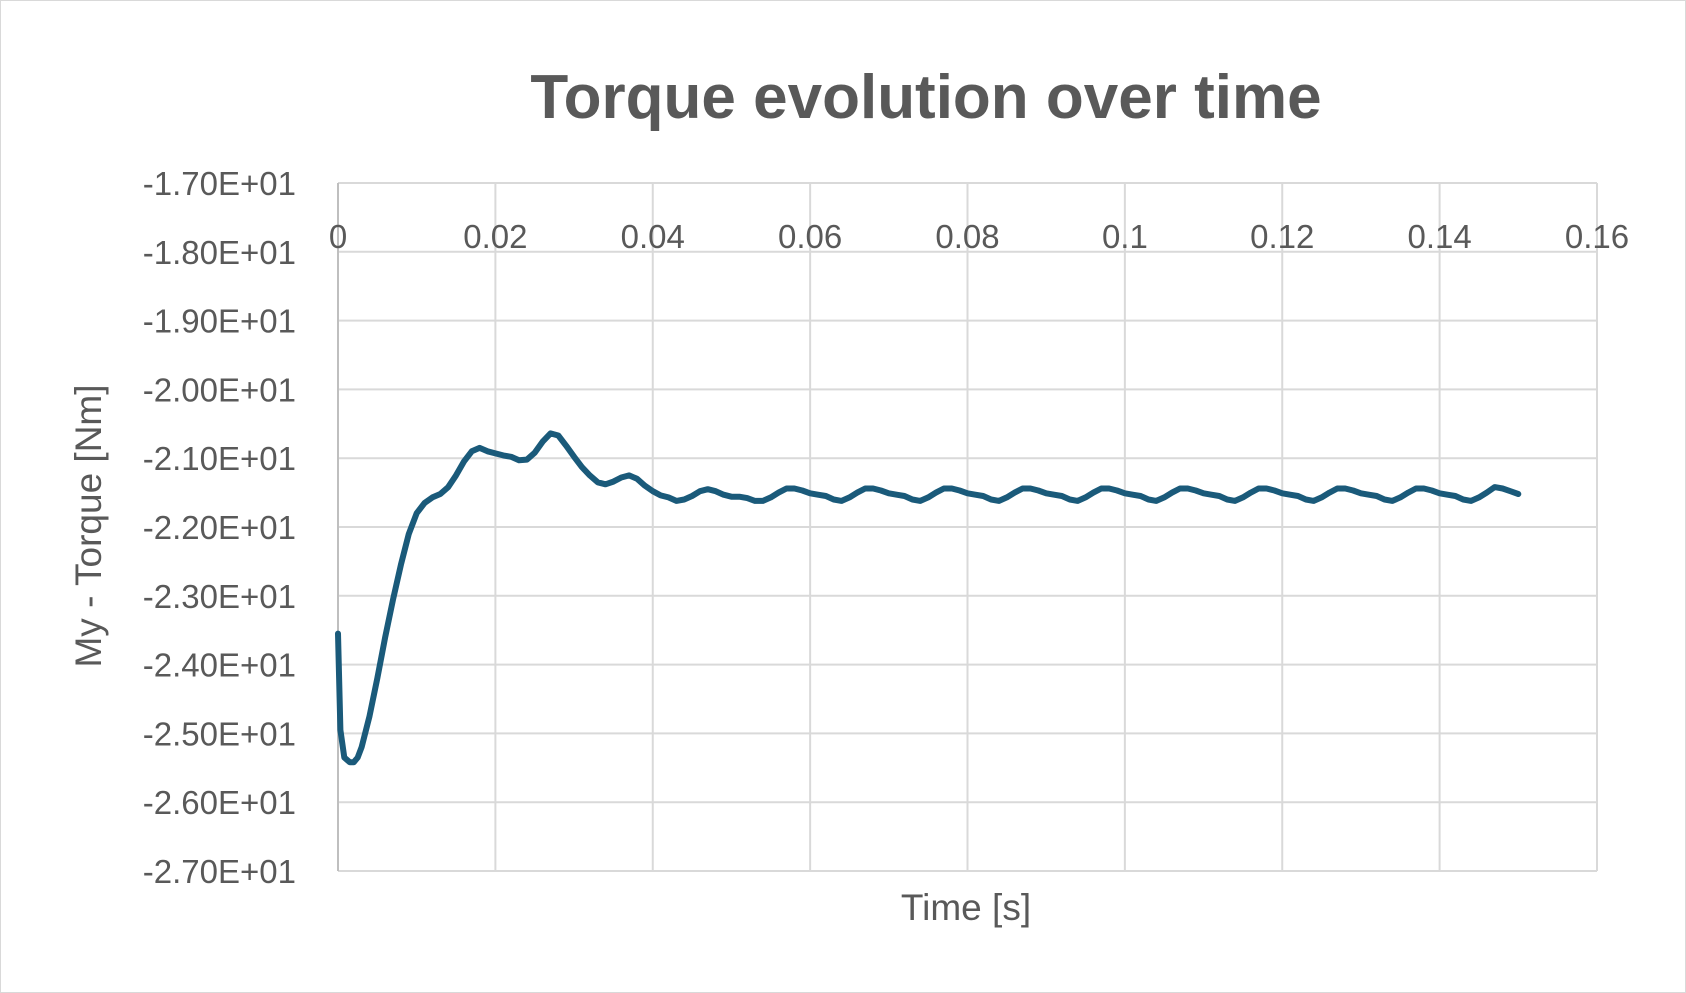  What do you see at coordinates (219, 458) in the screenshot?
I see `y-tick-label: -2.10E+01` at bounding box center [219, 458].